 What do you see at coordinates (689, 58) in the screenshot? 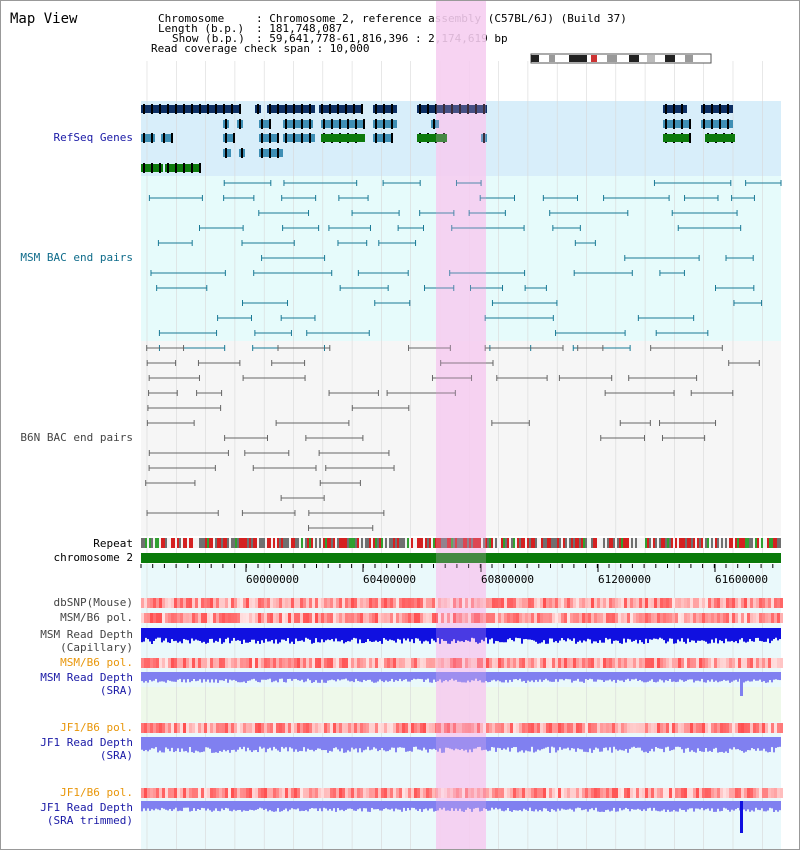
I see `ideogram-band` at bounding box center [689, 58].